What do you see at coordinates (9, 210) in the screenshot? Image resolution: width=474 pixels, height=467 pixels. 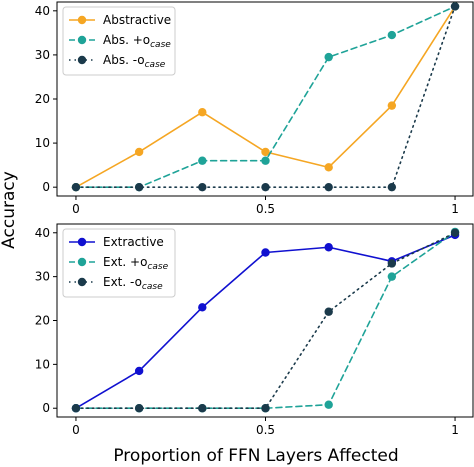 I see `y-axis-label: Accuracy` at bounding box center [9, 210].